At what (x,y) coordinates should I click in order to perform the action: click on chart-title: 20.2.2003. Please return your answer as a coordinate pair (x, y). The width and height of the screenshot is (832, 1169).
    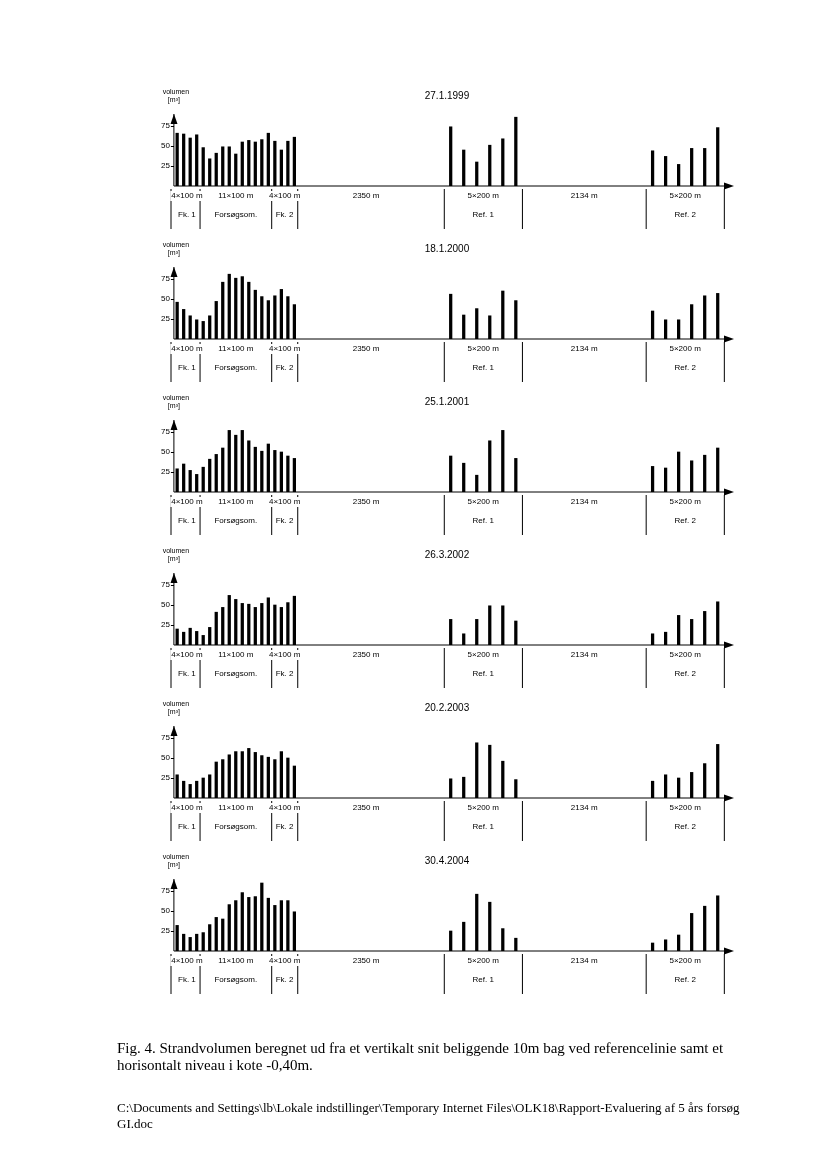
    Looking at the image, I should click on (447, 707).